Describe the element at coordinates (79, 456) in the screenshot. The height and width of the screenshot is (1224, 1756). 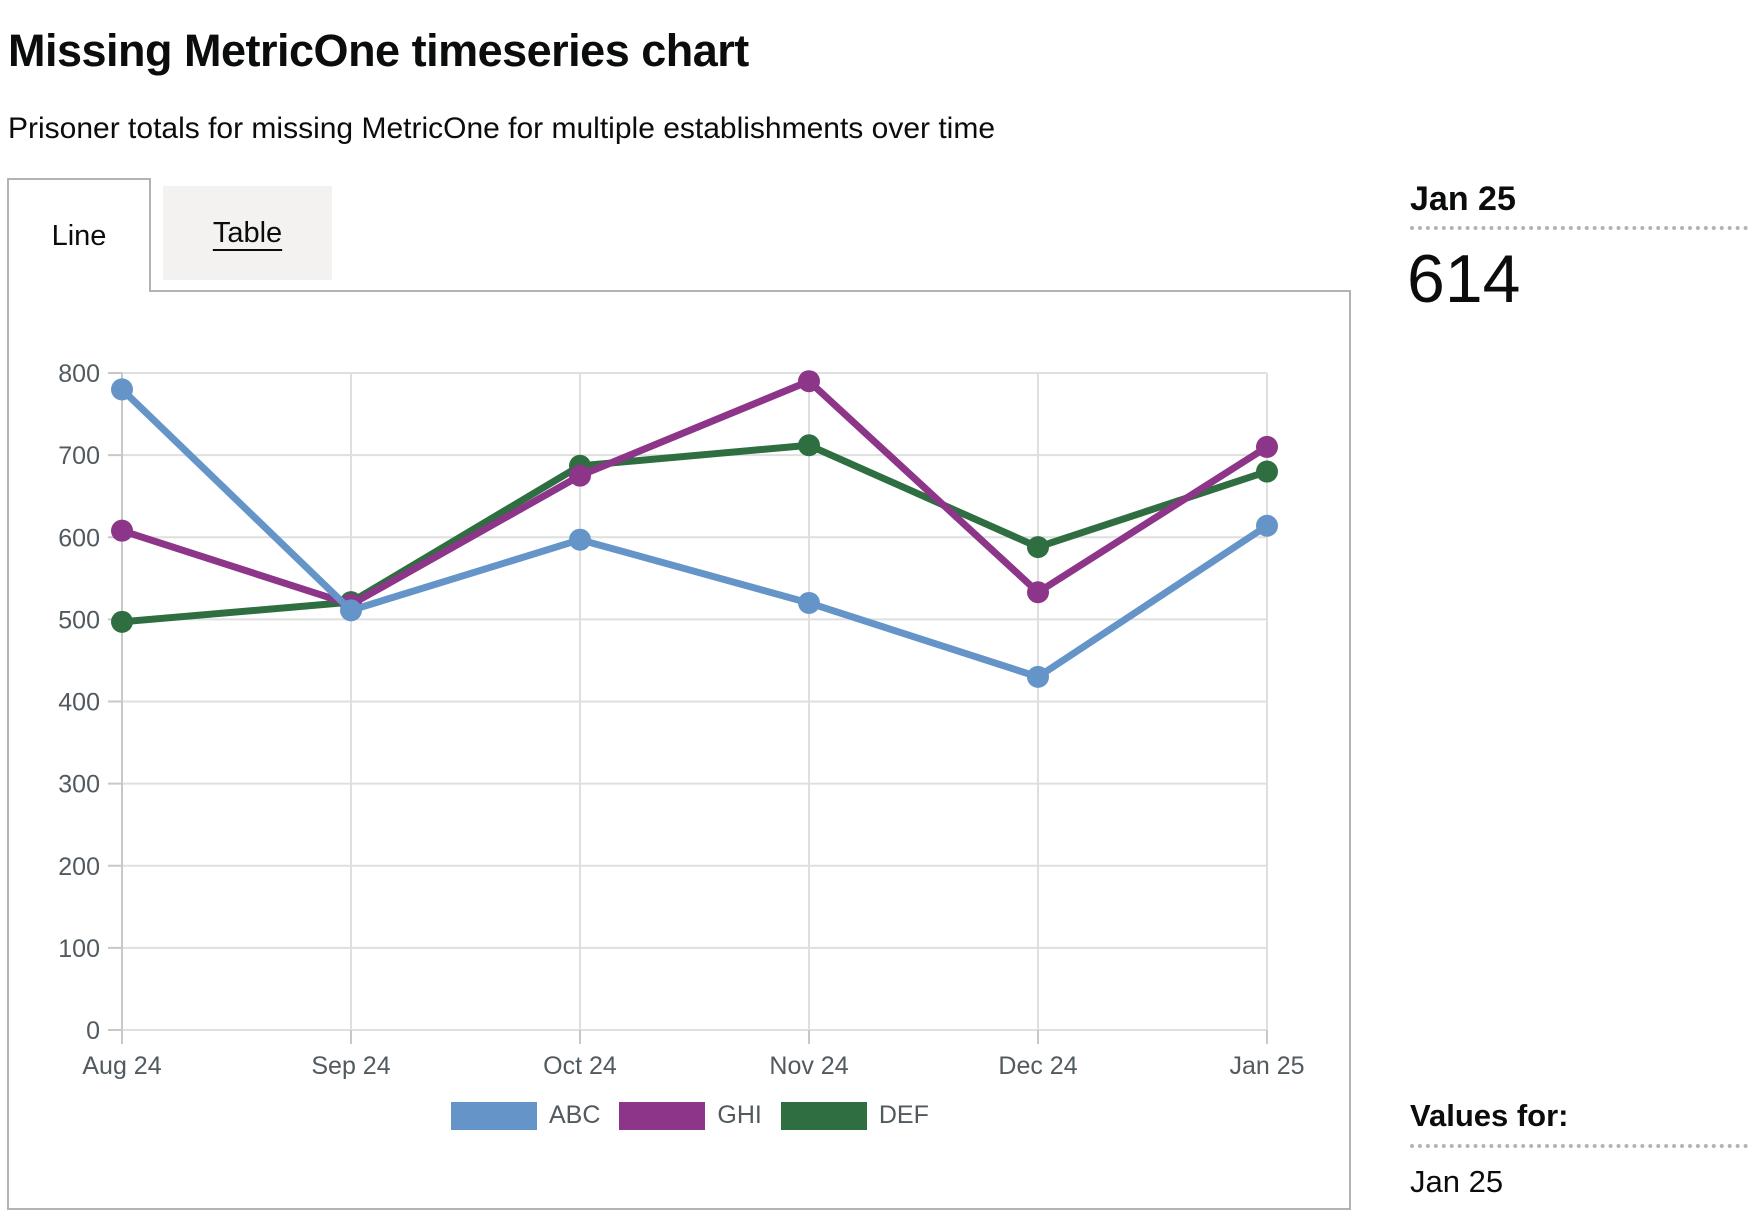
I see `y-axis-label: 700` at that location.